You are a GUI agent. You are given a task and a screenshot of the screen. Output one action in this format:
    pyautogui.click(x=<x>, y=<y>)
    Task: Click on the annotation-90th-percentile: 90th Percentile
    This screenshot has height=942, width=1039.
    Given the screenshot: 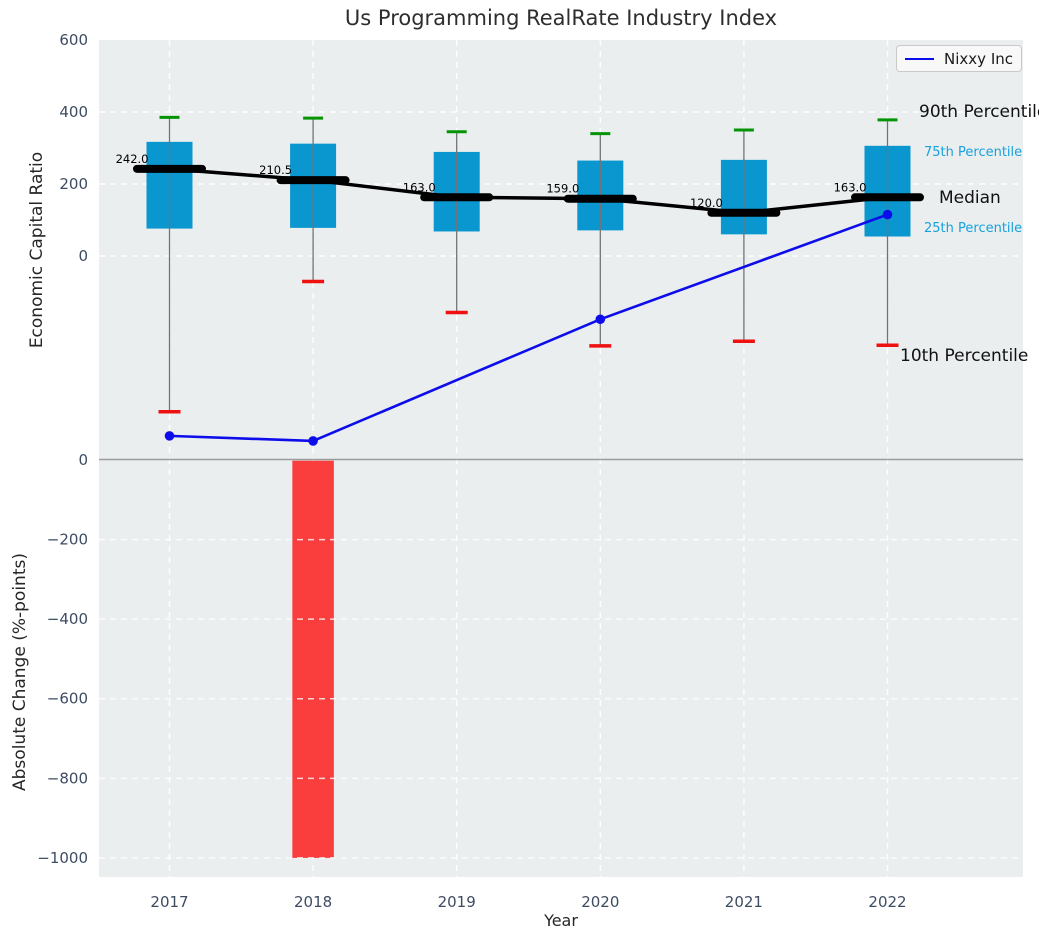 What is the action you would take?
    pyautogui.click(x=979, y=112)
    